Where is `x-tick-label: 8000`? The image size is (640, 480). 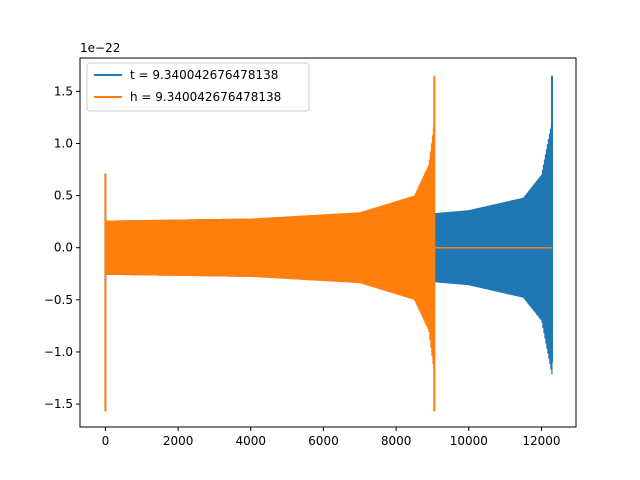 x-tick-label: 8000 is located at coordinates (396, 441).